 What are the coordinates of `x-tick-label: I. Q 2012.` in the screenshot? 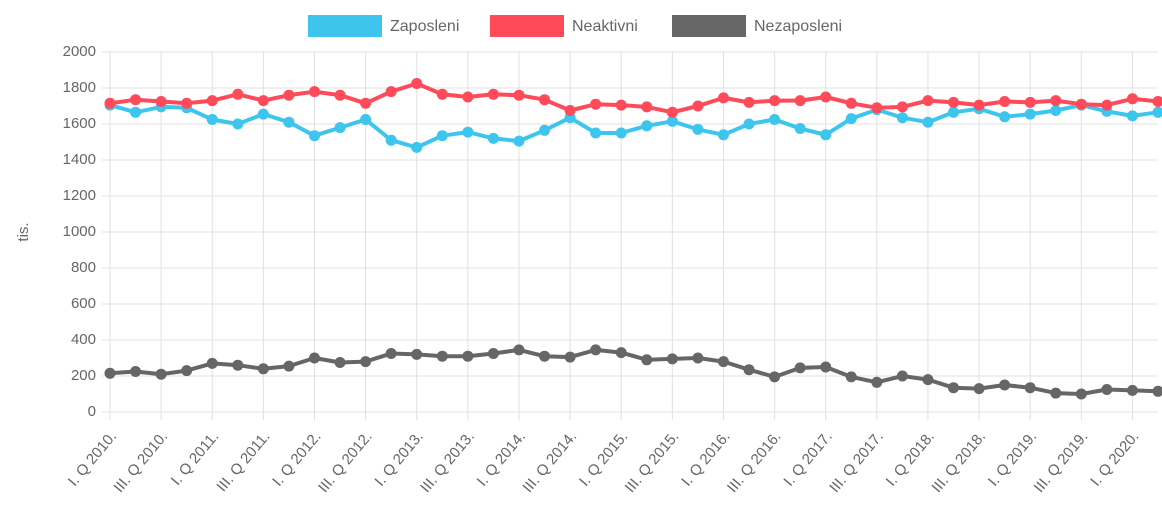 It's located at (296, 458).